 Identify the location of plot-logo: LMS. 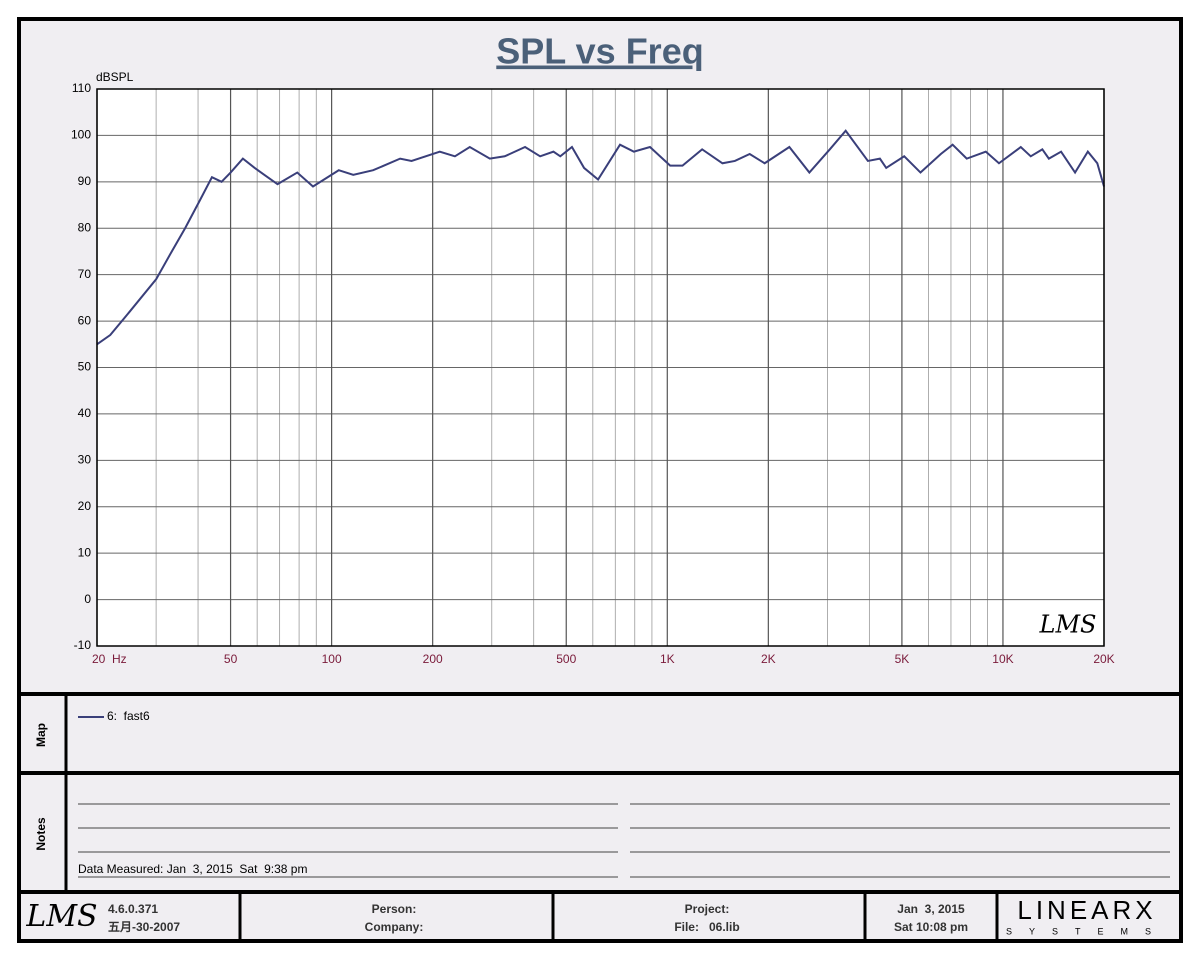
(1068, 625).